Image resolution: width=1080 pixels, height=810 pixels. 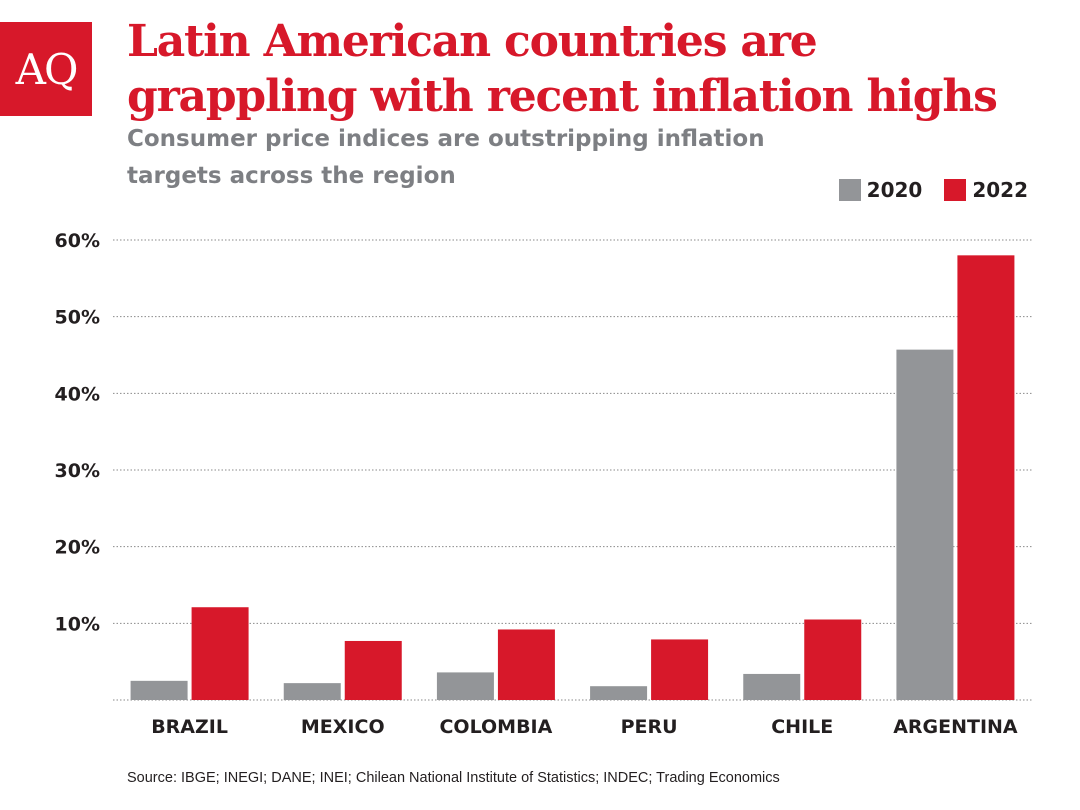 I want to click on x-tick-label: CHILE, so click(x=802, y=727).